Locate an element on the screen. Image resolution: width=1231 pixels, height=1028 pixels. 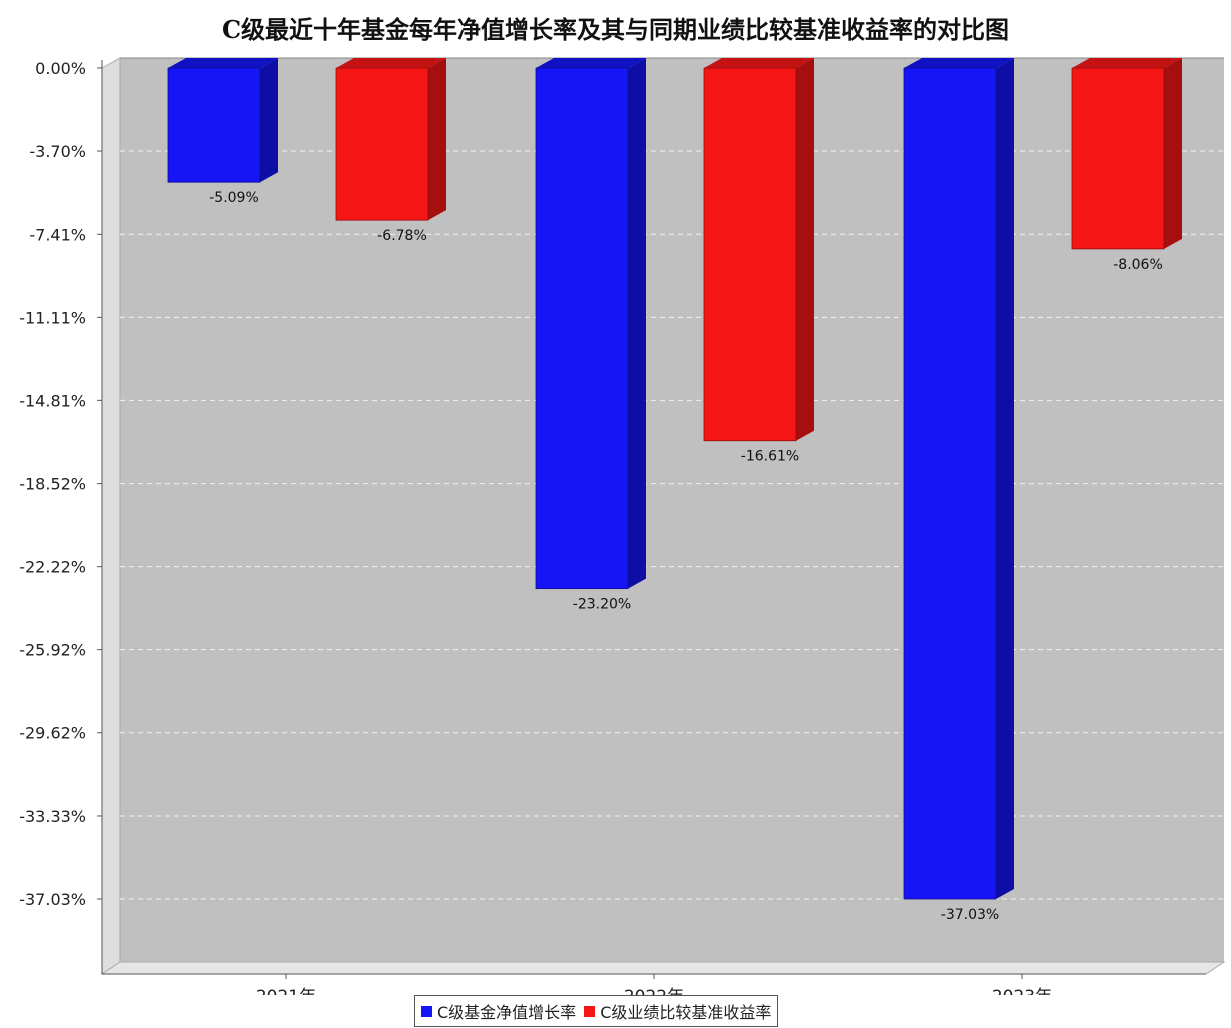
legend-item-nav-growth: C级基金净值增长率 is located at coordinates (498, 1011).